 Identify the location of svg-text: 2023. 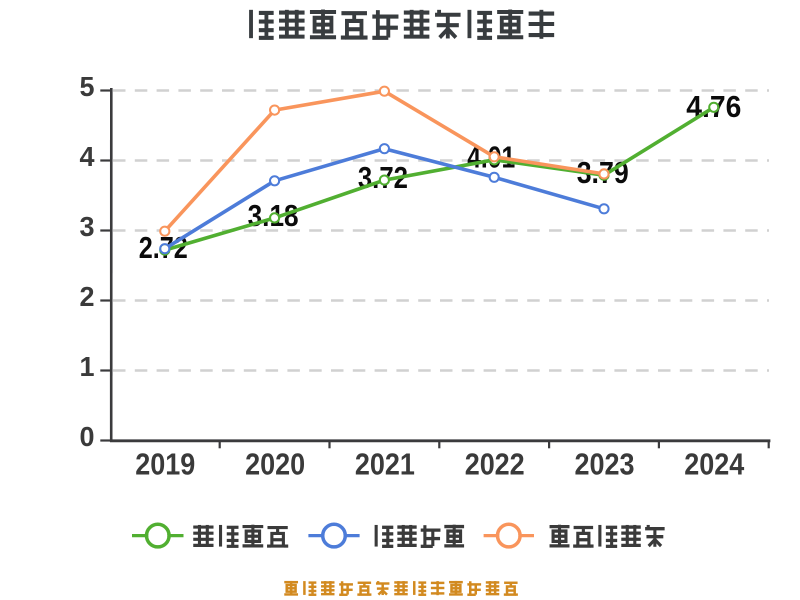
(605, 464).